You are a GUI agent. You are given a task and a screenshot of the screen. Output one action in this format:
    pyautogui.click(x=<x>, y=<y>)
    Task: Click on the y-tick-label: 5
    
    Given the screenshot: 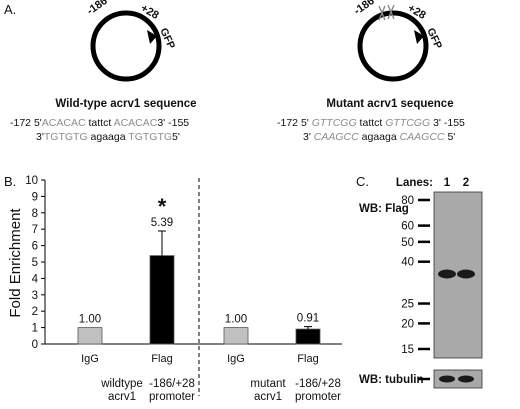 What is the action you would take?
    pyautogui.click(x=35, y=263)
    